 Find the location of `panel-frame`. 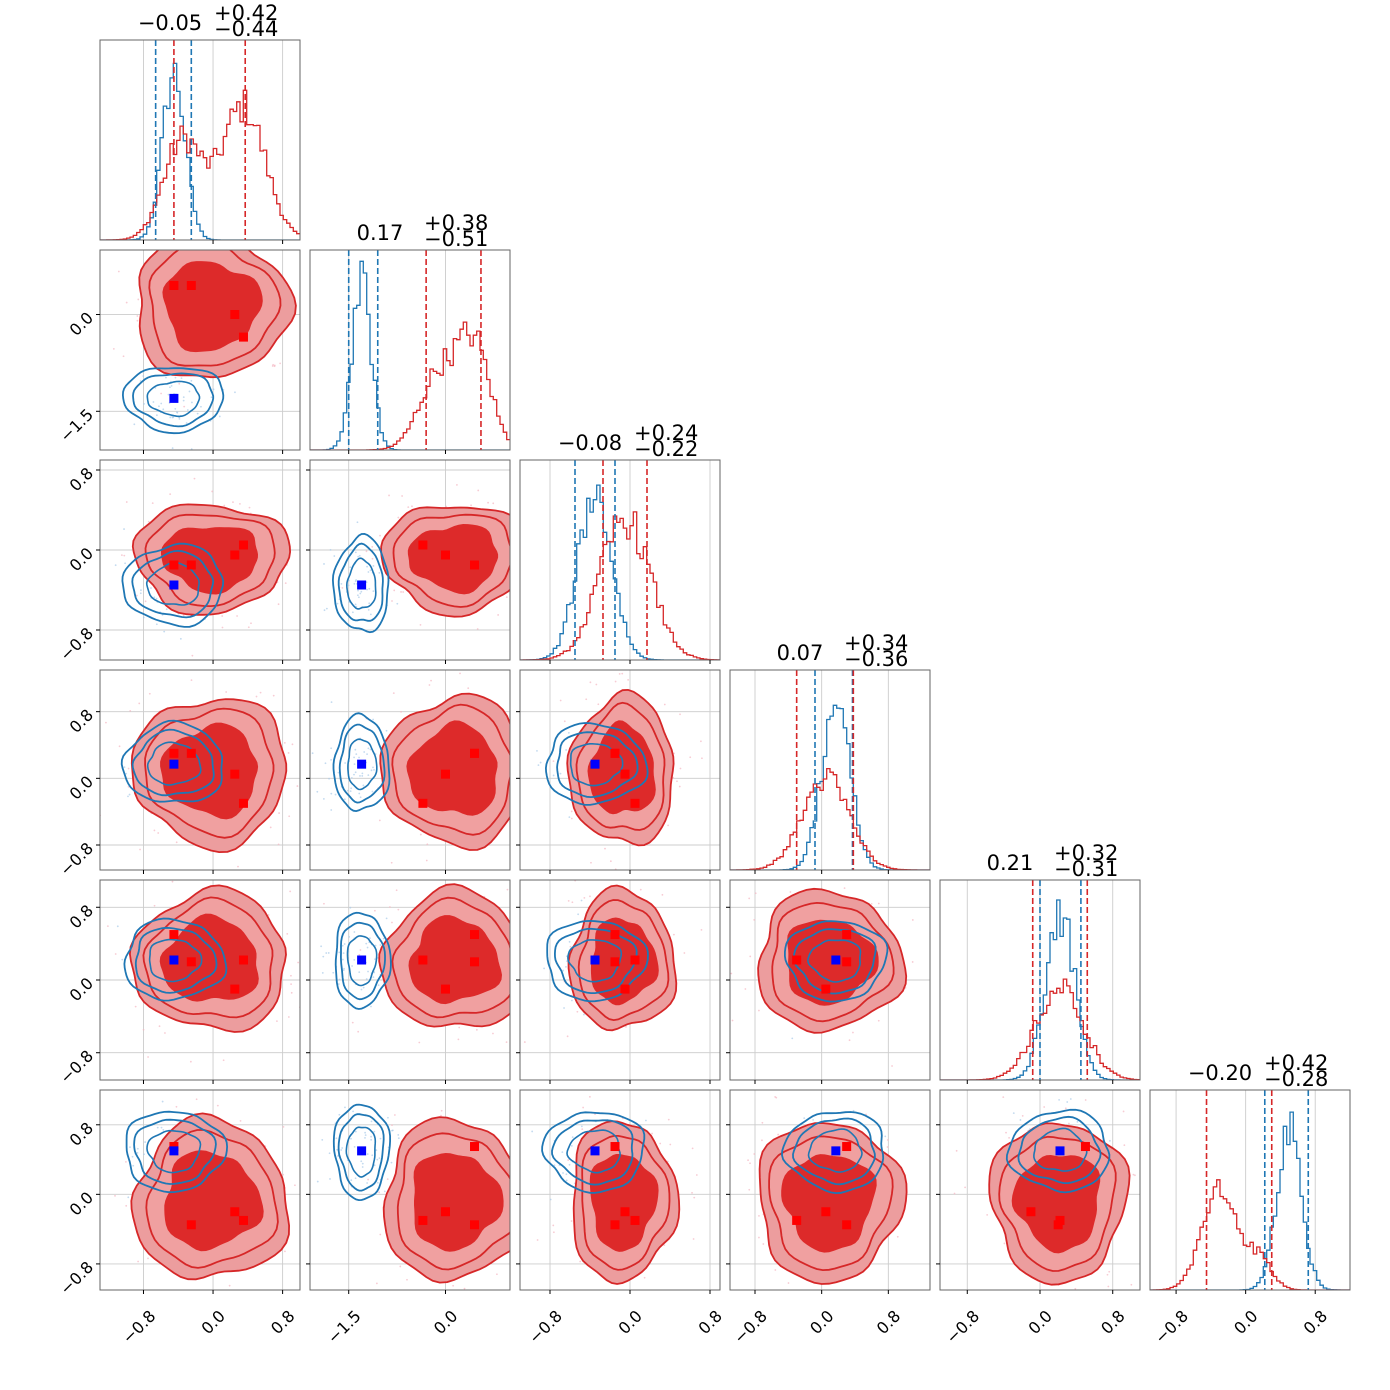

panel-frame is located at coordinates (410, 1190).